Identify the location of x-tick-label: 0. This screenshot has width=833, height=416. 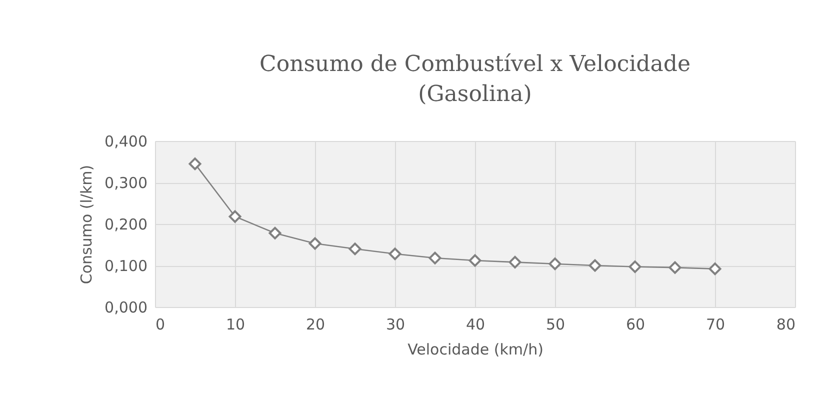
(161, 325).